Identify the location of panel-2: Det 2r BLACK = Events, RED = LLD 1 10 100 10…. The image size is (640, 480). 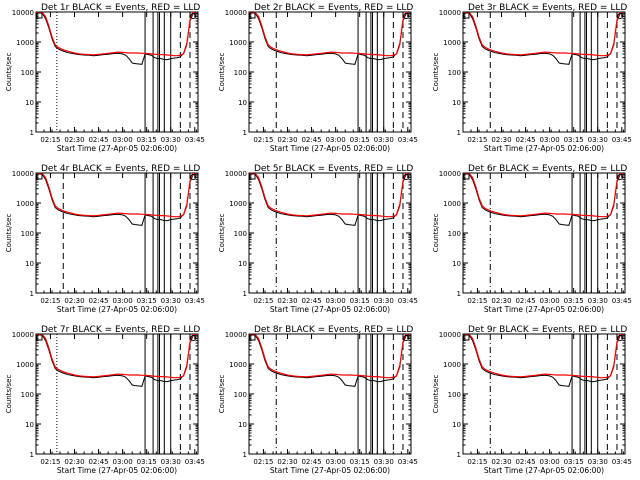
(318, 78).